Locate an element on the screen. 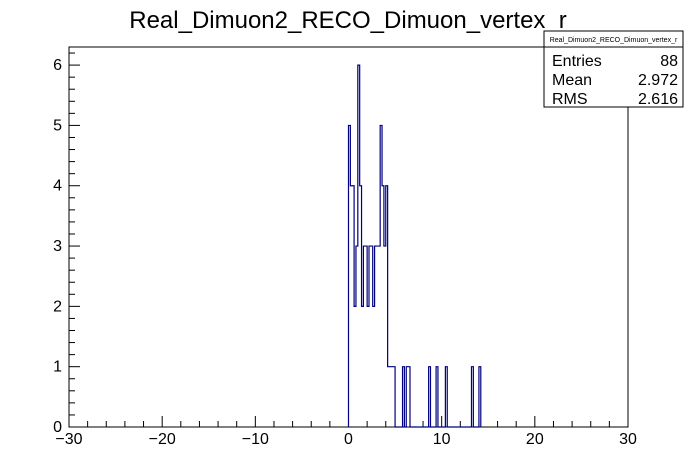  stats-box-frame is located at coordinates (613, 69).